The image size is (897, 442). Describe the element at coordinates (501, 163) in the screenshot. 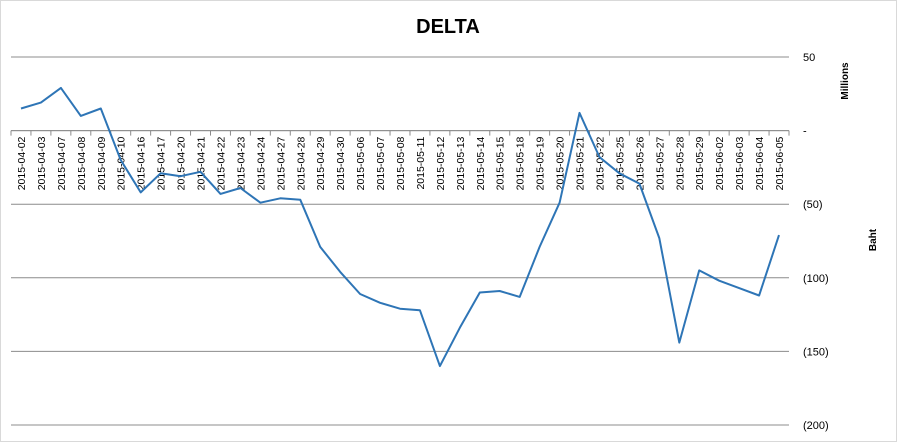

I see `x-tick-label: 2015-05-15` at that location.